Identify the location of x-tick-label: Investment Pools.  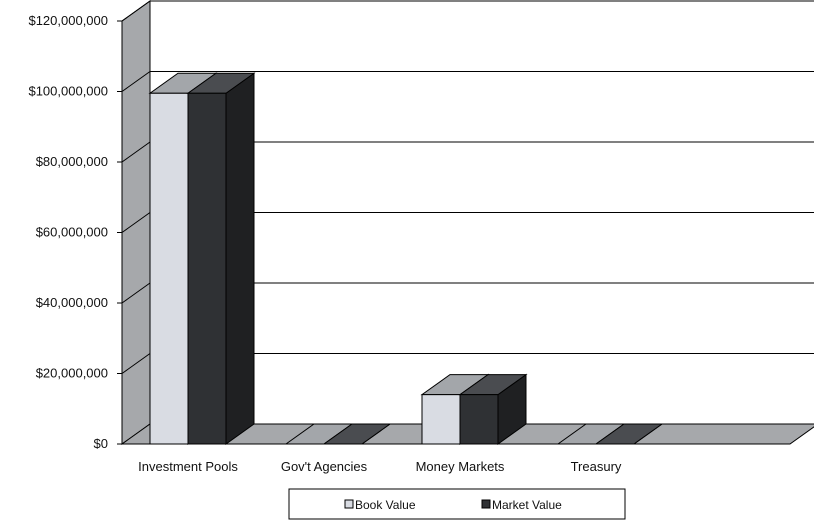
(188, 466).